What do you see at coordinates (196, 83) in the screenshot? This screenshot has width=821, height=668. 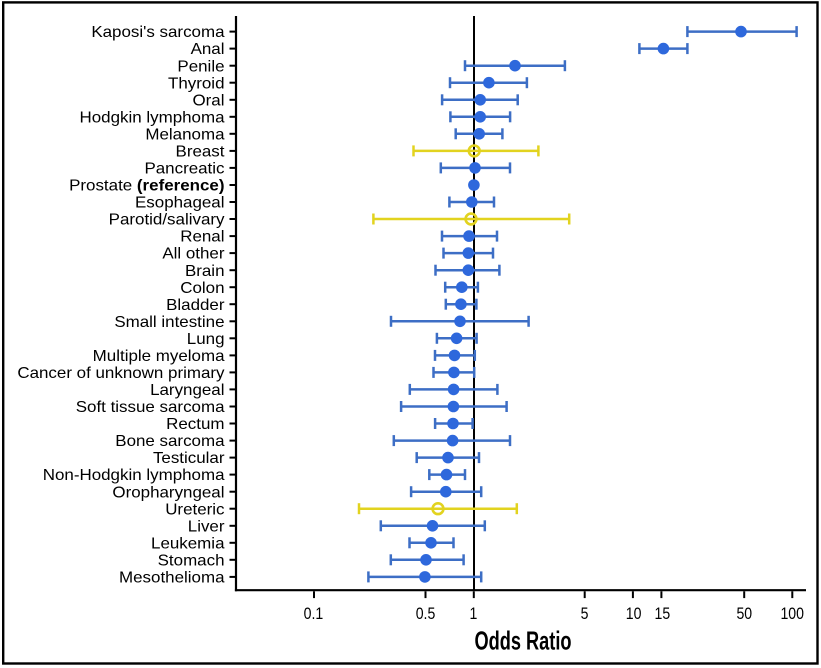 I see `svg-text: Thyroid` at bounding box center [196, 83].